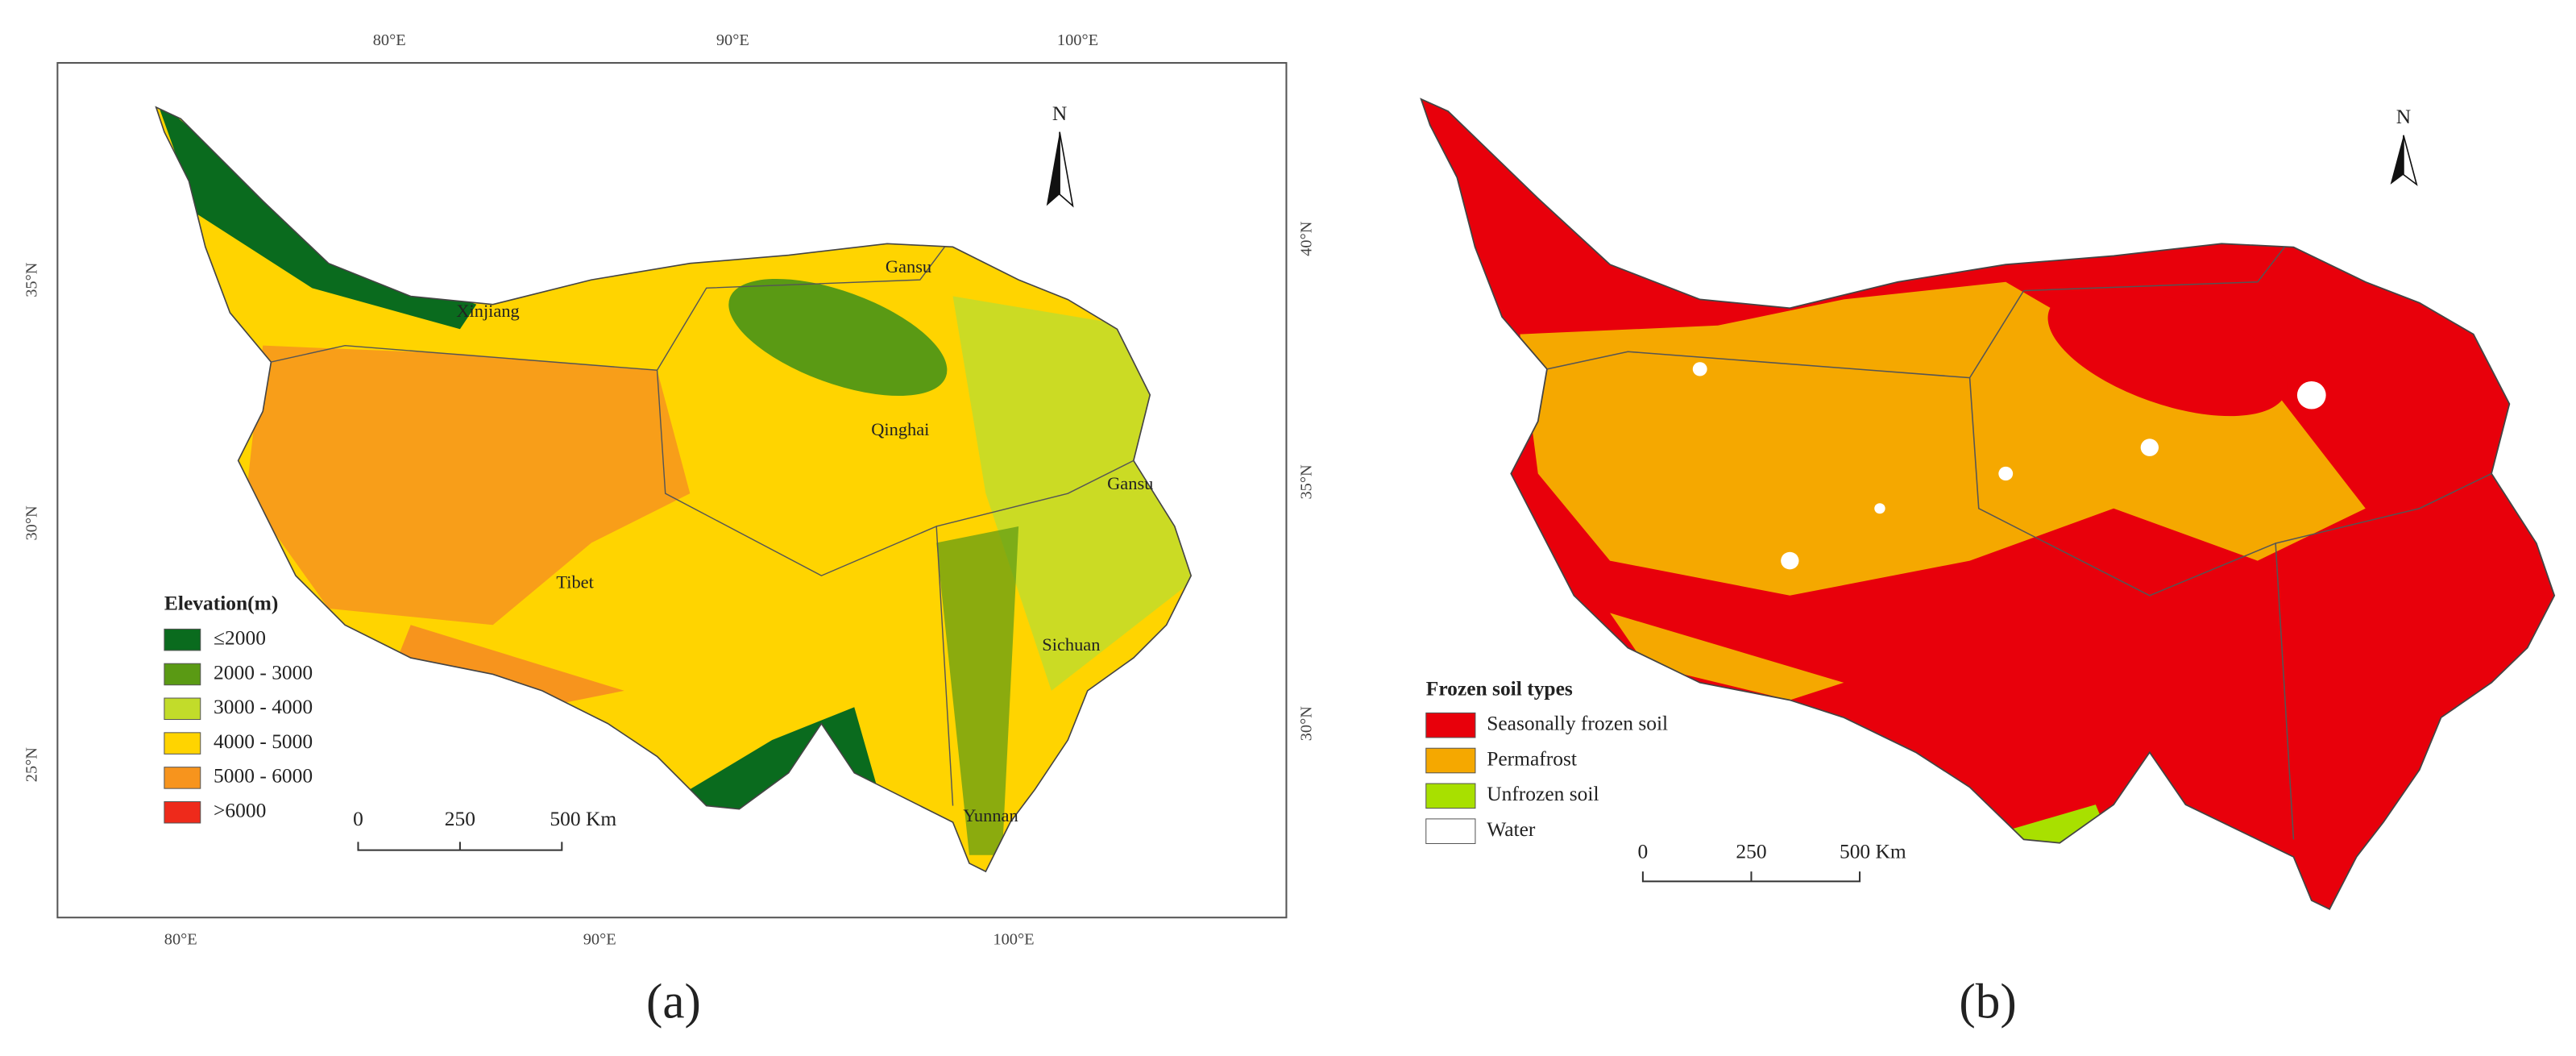  Describe the element at coordinates (1577, 723) in the screenshot. I see `legend-label: Seasonally frozen soil` at that location.